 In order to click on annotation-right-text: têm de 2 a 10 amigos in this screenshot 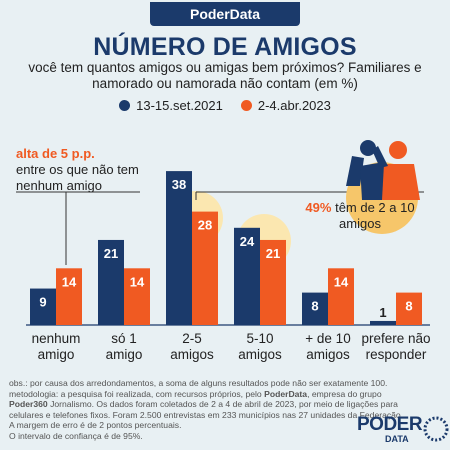, I will do `click(375, 215)`.